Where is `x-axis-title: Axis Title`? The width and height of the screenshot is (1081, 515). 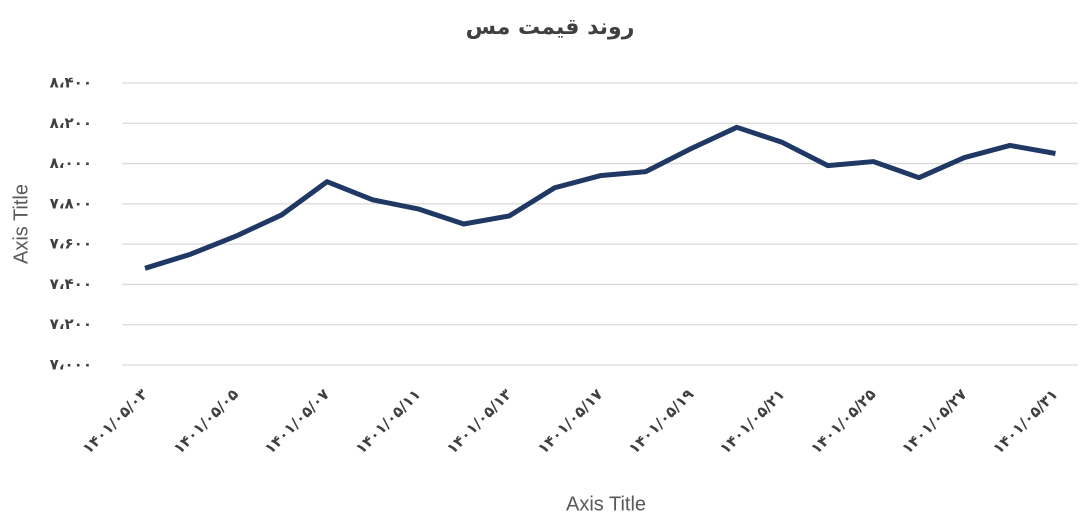
x-axis-title: Axis Title is located at coordinates (606, 504).